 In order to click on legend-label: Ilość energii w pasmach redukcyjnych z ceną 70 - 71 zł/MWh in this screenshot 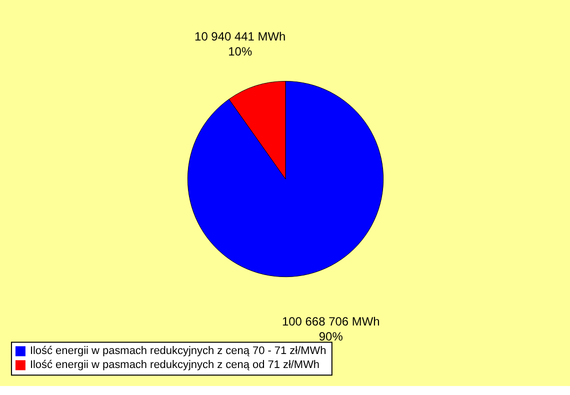, I will do `click(178, 351)`.